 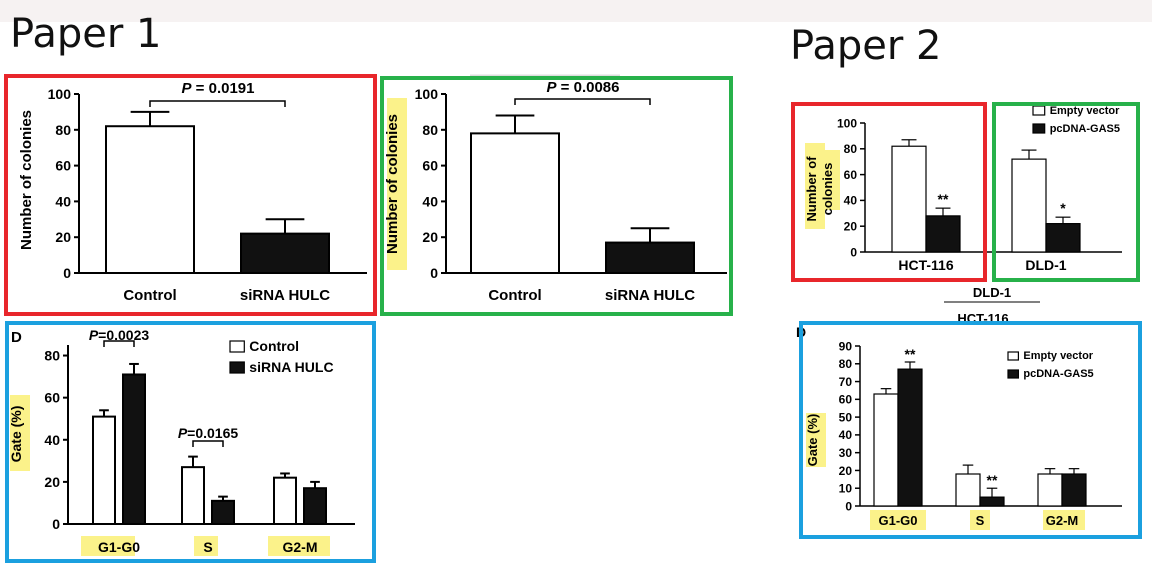 I want to click on p2-colony-y-tick-label: 0, so click(x=853, y=252).